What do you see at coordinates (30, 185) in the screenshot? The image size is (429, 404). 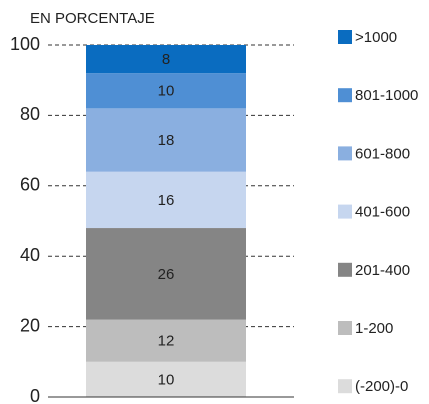 I see `y-tick-label: 60` at bounding box center [30, 185].